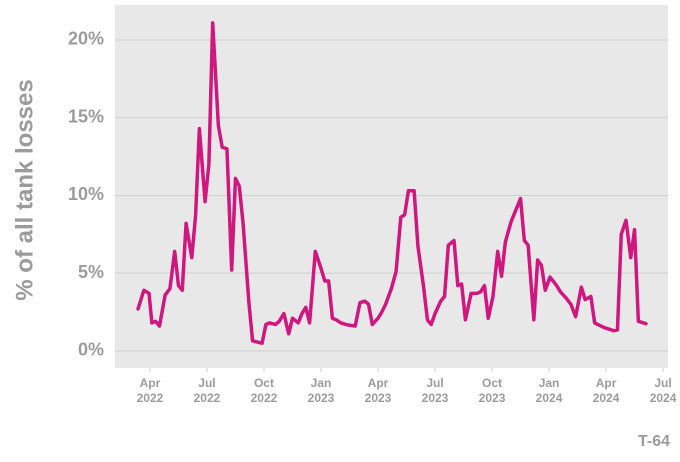 This screenshot has width=680, height=462. Describe the element at coordinates (24, 189) in the screenshot. I see `y-axis-label: % of all tank losses` at that location.